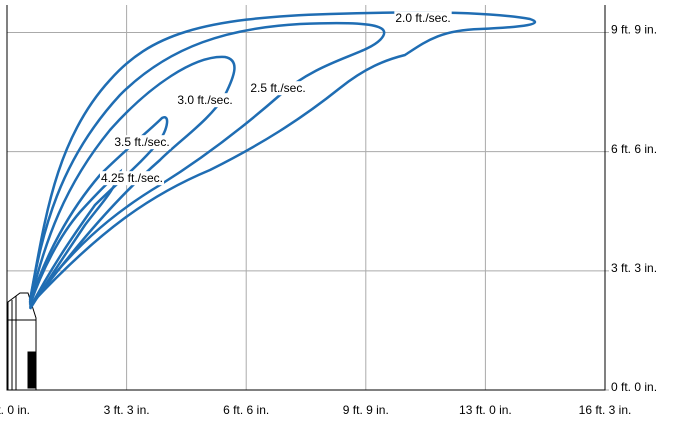  I want to click on contour-label: 4.25 ft./sec., so click(132, 178).